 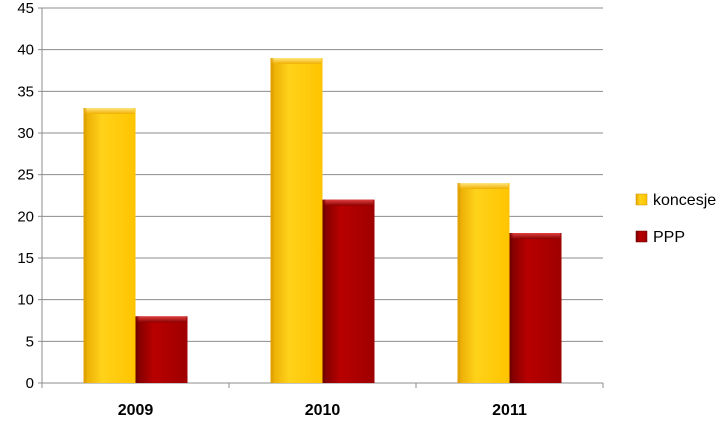 What do you see at coordinates (348, 291) in the screenshot?
I see `bar-ppp-2010` at bounding box center [348, 291].